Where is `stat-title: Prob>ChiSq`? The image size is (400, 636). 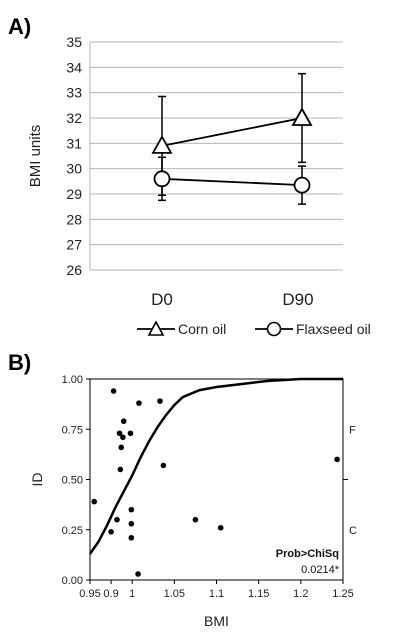
stat-title: Prob>ChiSq is located at coordinates (307, 554).